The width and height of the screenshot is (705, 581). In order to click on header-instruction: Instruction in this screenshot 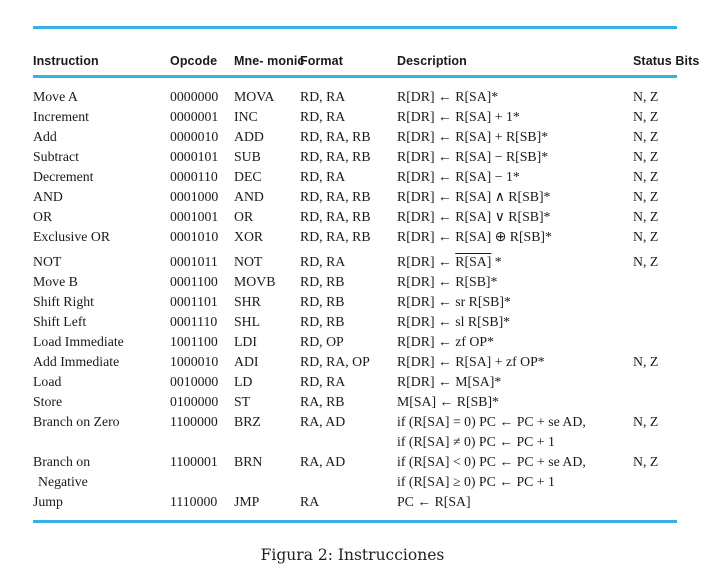, I will do `click(66, 60)`.